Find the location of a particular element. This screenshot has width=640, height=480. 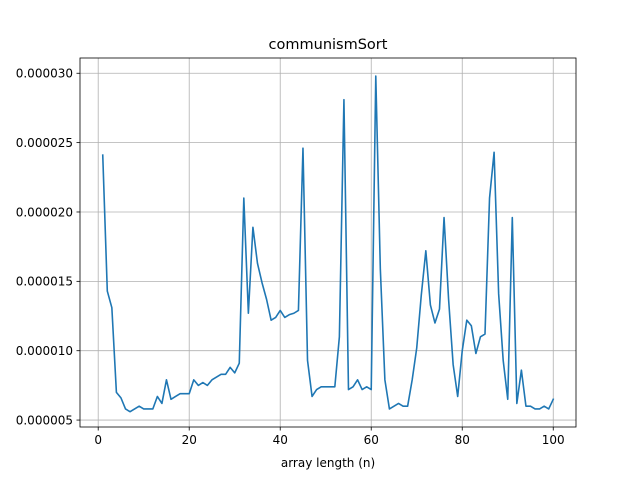

x-tick-label: 0 is located at coordinates (98, 440).